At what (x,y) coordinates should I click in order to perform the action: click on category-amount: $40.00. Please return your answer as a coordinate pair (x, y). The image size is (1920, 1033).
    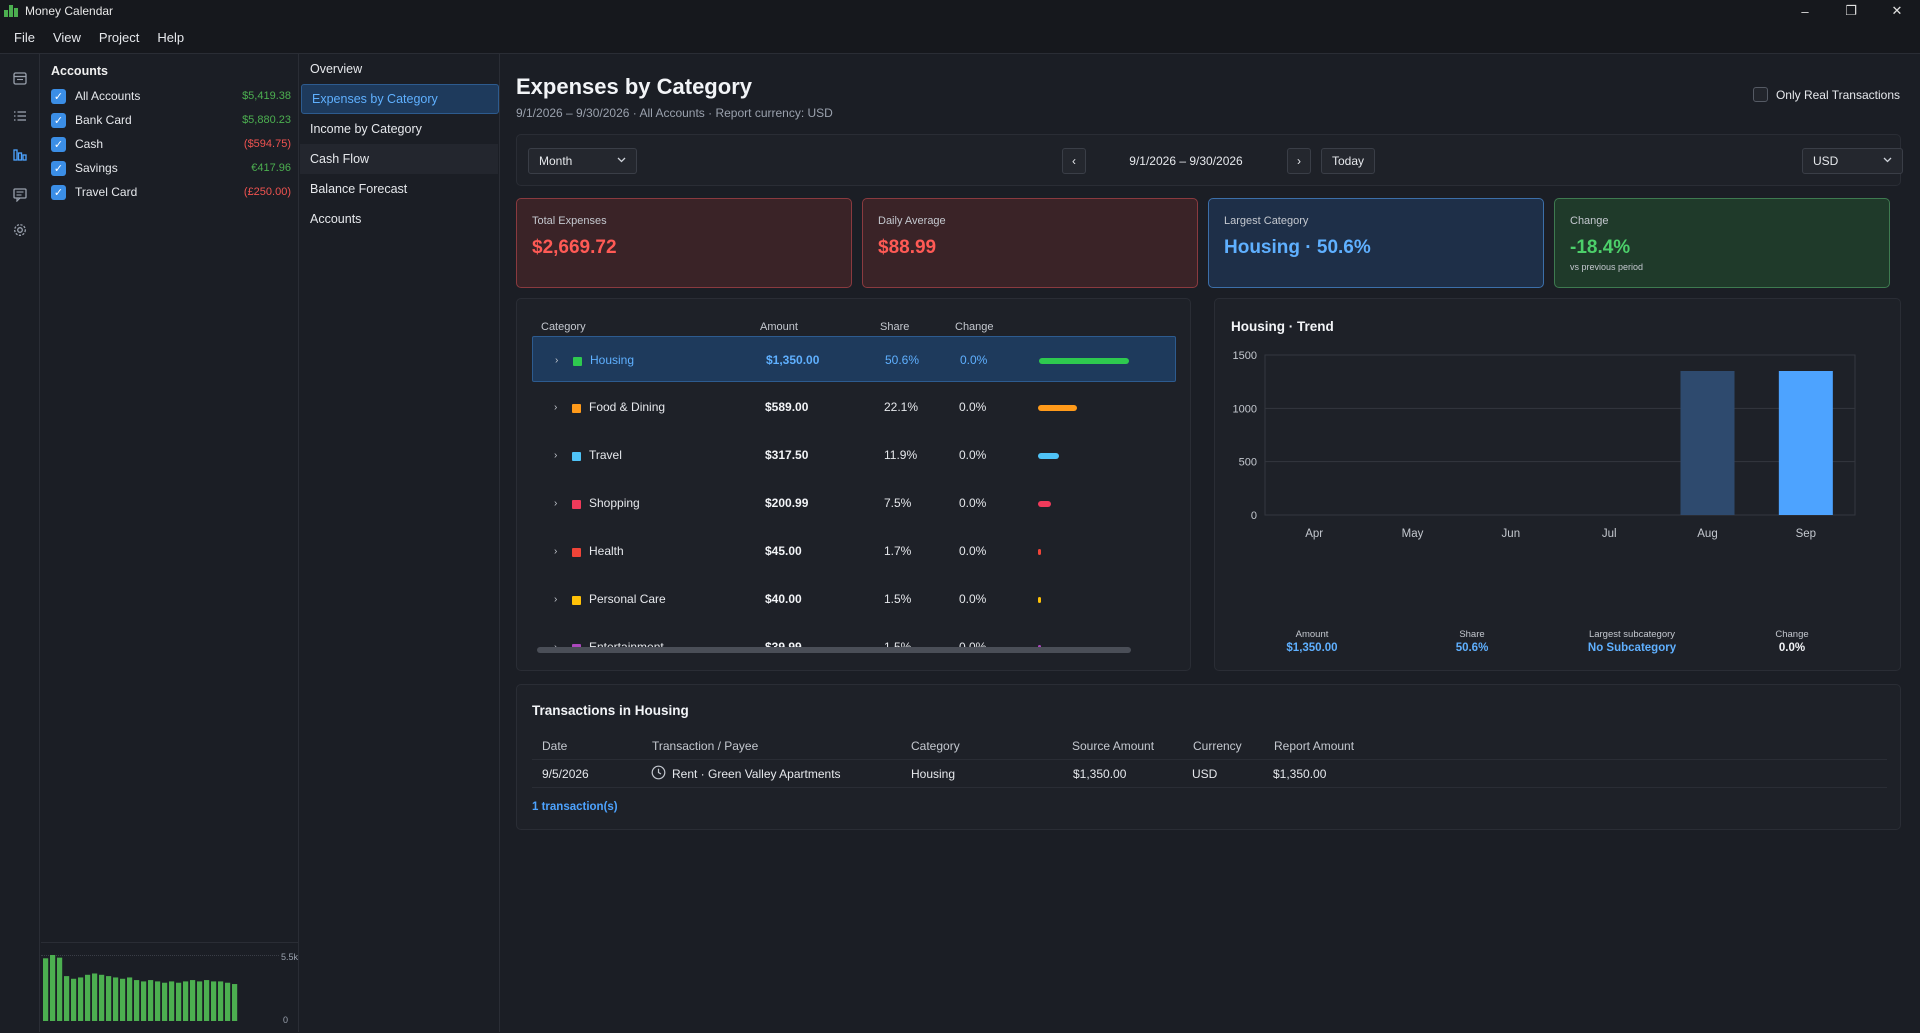
    Looking at the image, I should click on (783, 599).